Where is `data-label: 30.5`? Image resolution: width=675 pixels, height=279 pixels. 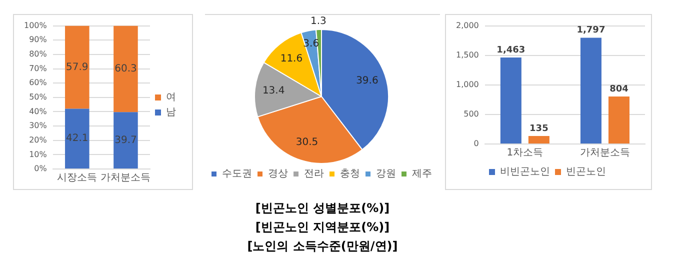 data-label: 30.5 is located at coordinates (307, 142).